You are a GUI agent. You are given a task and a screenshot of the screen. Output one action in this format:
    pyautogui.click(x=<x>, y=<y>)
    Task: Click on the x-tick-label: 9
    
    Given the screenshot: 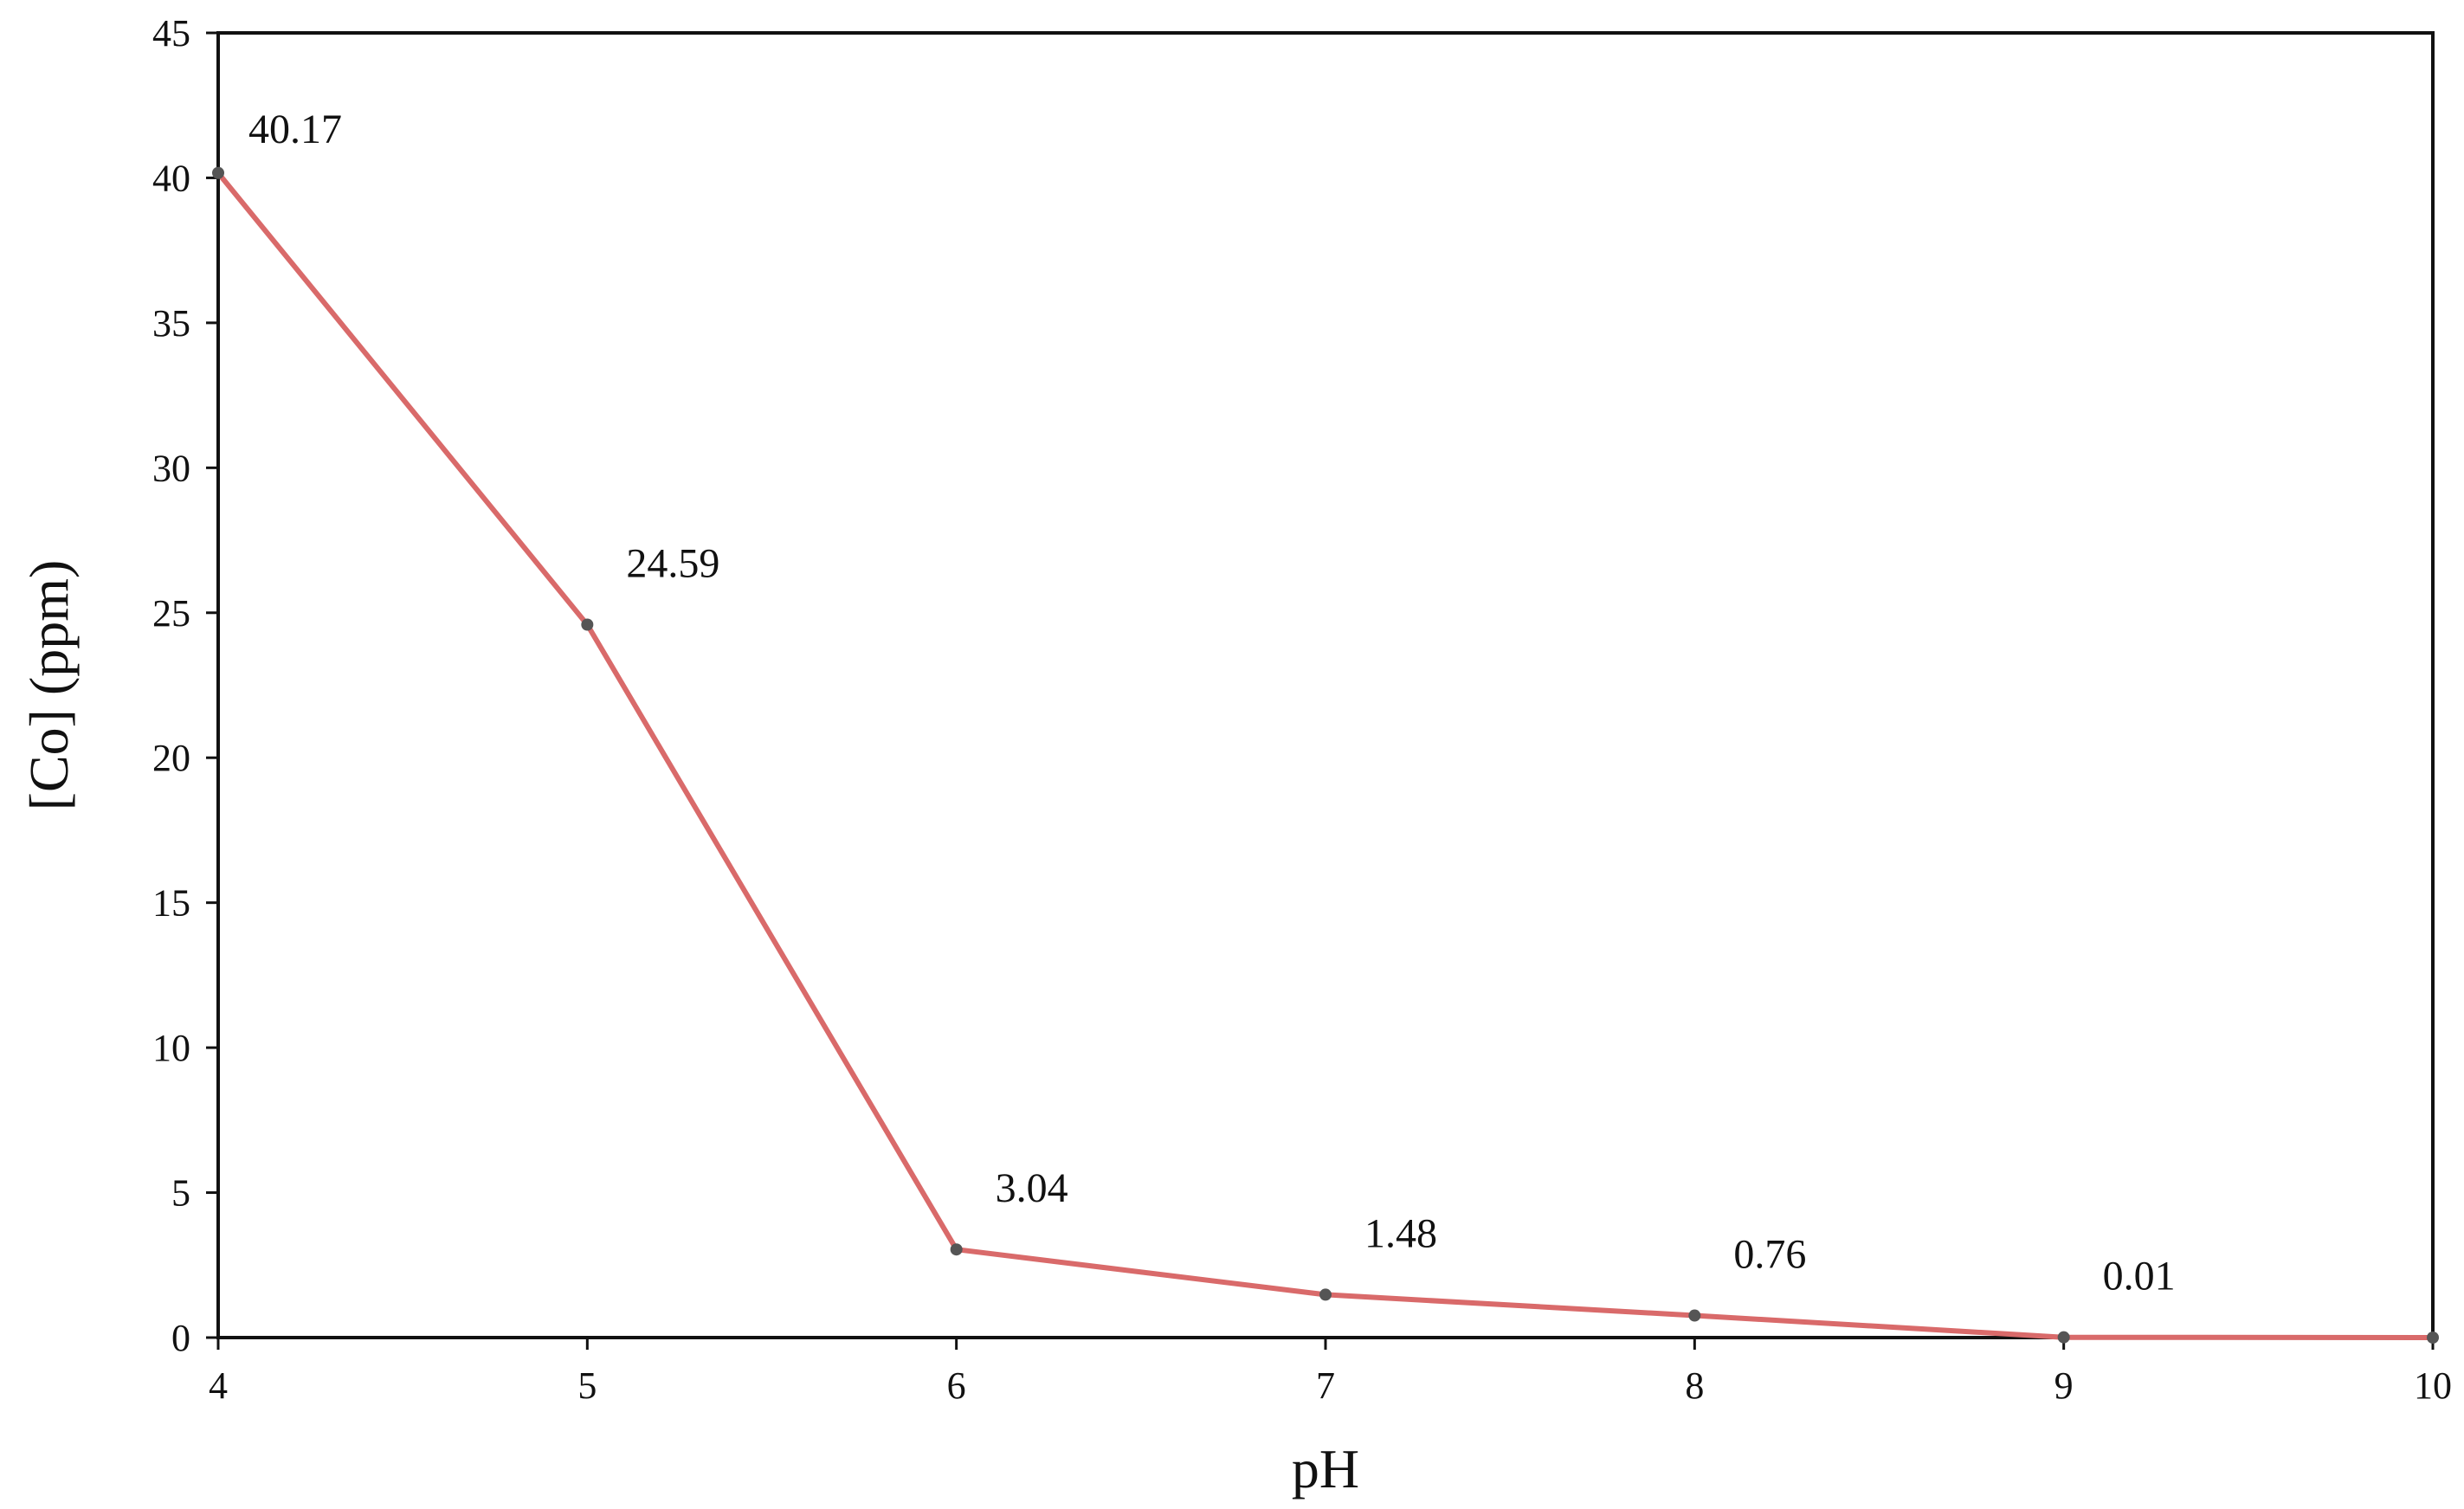 What is the action you would take?
    pyautogui.click(x=2064, y=1385)
    